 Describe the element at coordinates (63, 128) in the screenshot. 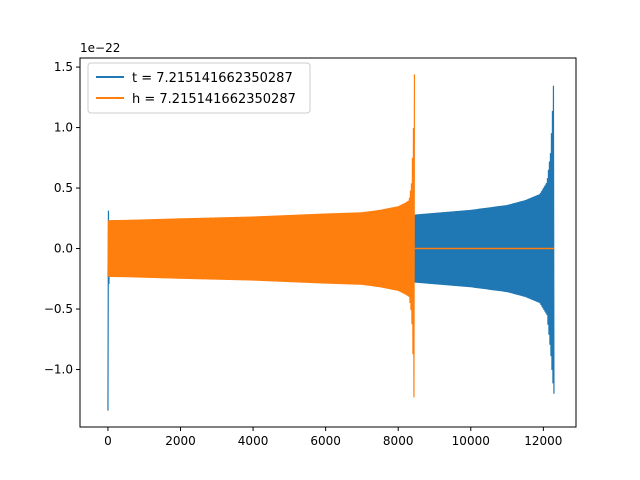

I see `y-tick-label: 1.0` at that location.